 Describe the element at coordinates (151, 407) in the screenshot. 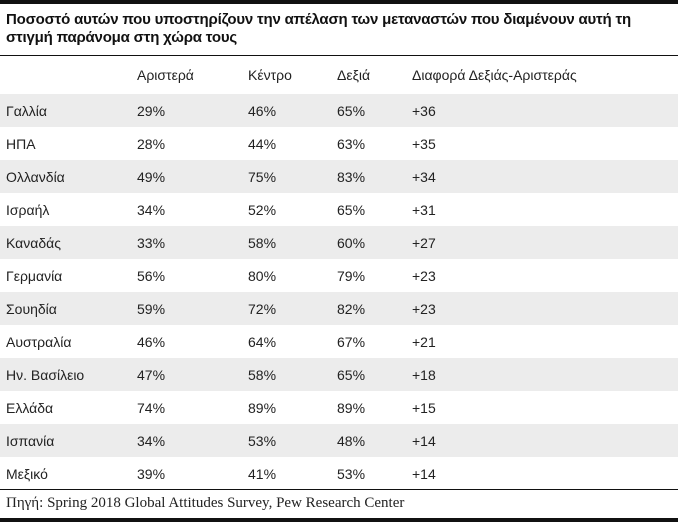

I see `left-value-cell: 74%` at that location.